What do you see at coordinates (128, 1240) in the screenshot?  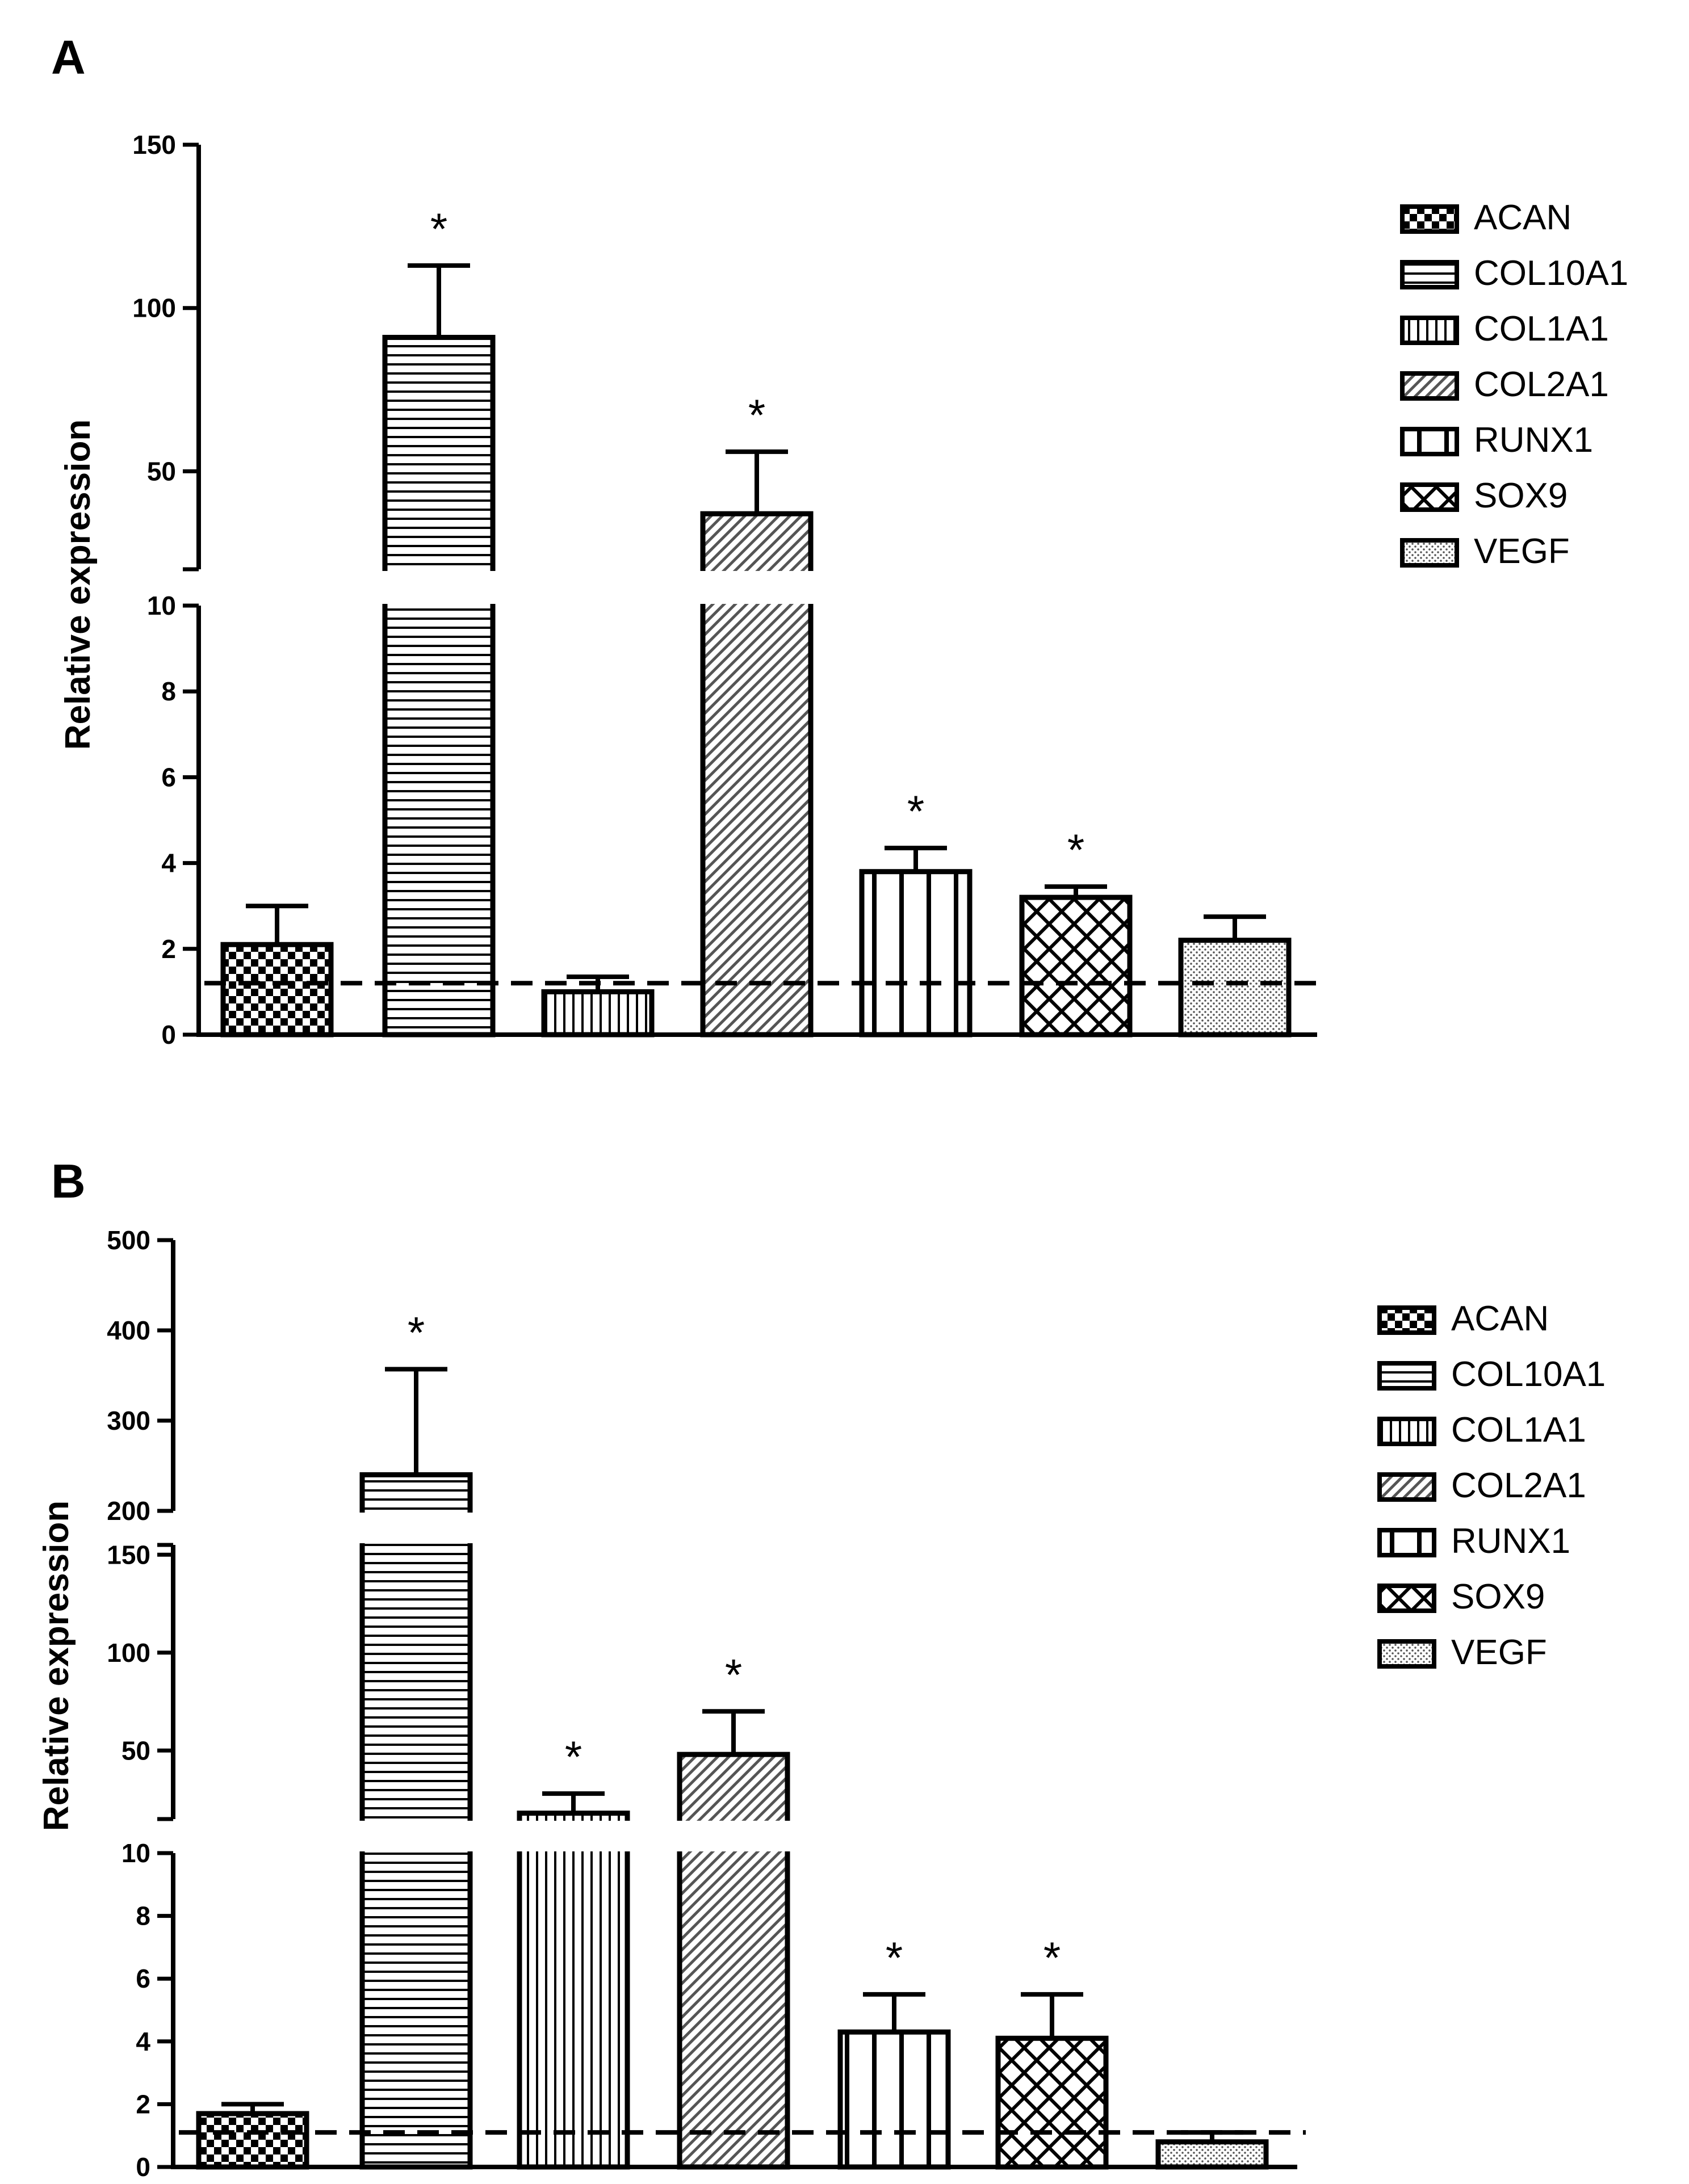 I see `y-tick-label: 500` at bounding box center [128, 1240].